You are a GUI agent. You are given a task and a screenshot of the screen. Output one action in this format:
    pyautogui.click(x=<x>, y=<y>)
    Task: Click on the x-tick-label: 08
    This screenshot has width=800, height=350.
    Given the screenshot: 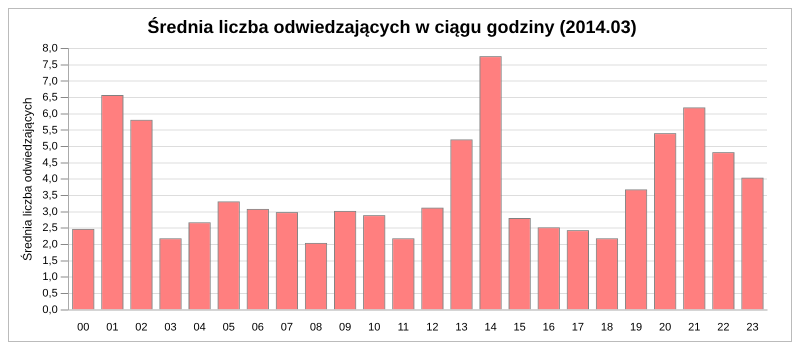 What is the action you would take?
    pyautogui.click(x=316, y=327)
    